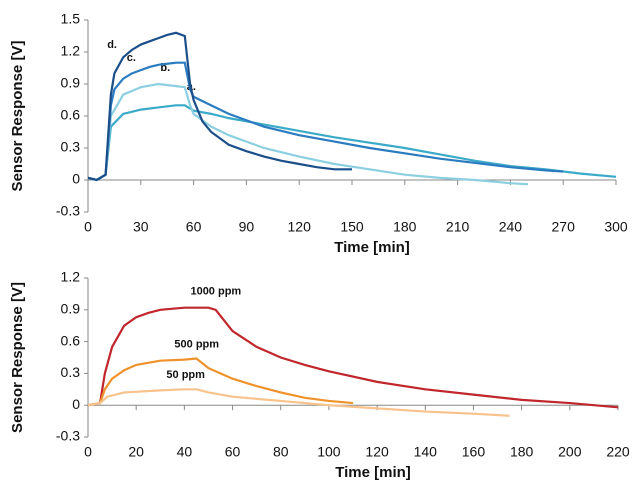  Describe the element at coordinates (185, 452) in the screenshot. I see `x-tick-label: 40` at that location.